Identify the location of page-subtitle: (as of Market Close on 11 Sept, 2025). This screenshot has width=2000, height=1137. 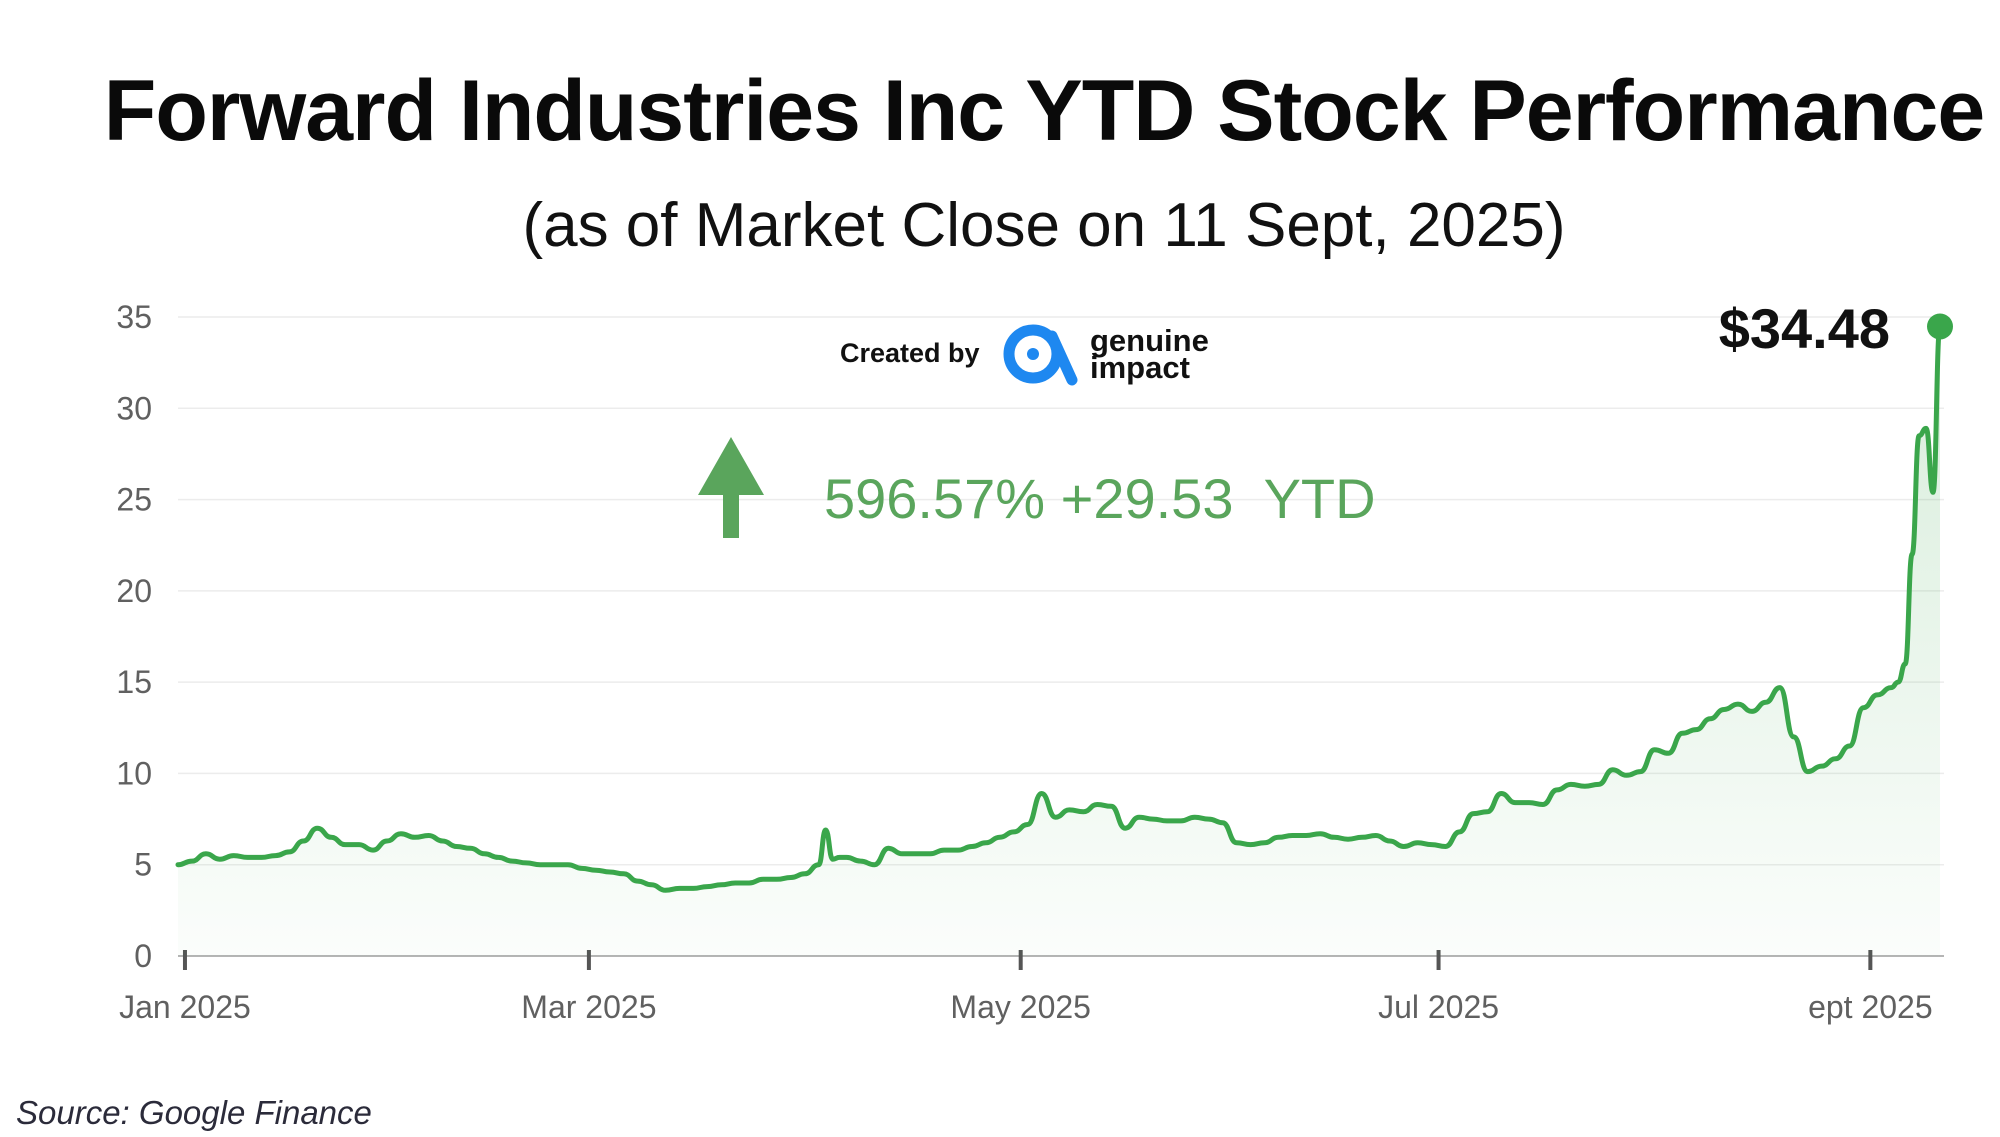
(1044, 225).